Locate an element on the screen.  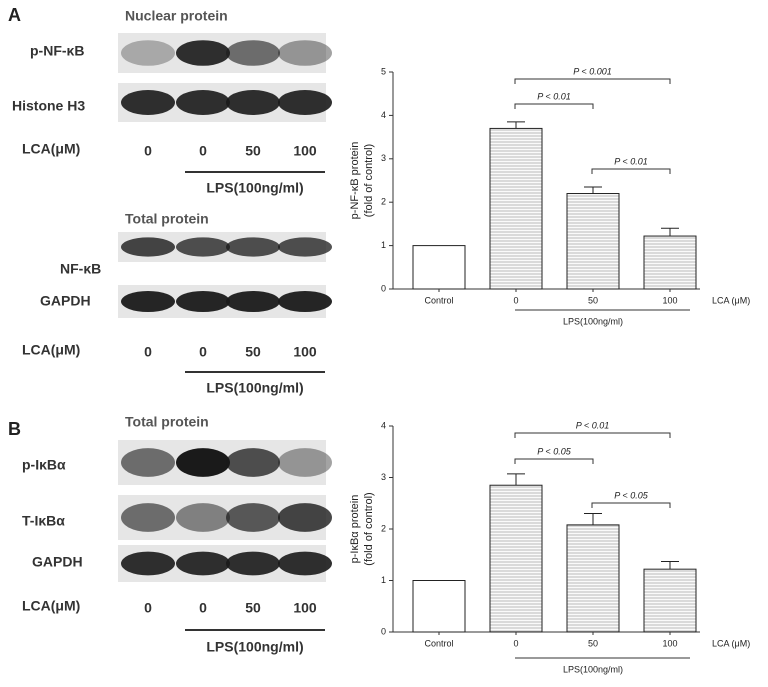
blot-row-label: Histone H3 is located at coordinates (48, 106).